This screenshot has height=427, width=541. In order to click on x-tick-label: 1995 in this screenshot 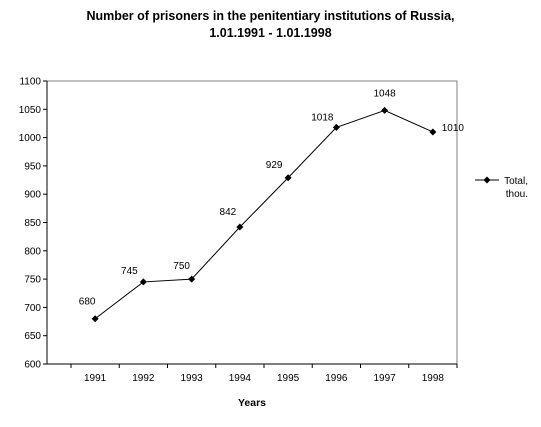, I will do `click(288, 378)`.